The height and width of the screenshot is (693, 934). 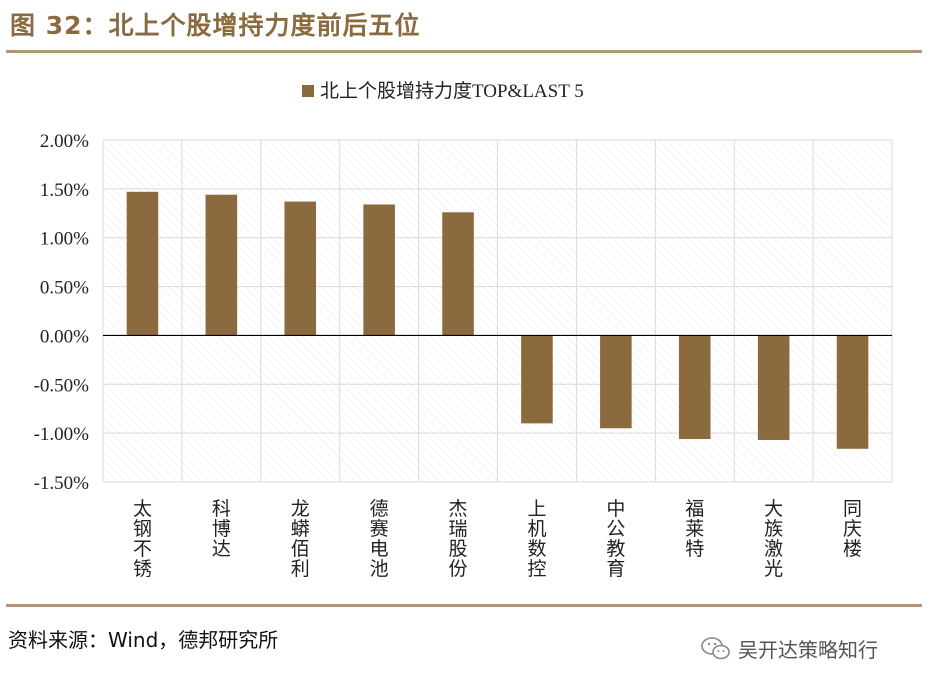 I want to click on legend: 北上个股增持力度TOP&LAST 5, so click(x=443, y=91).